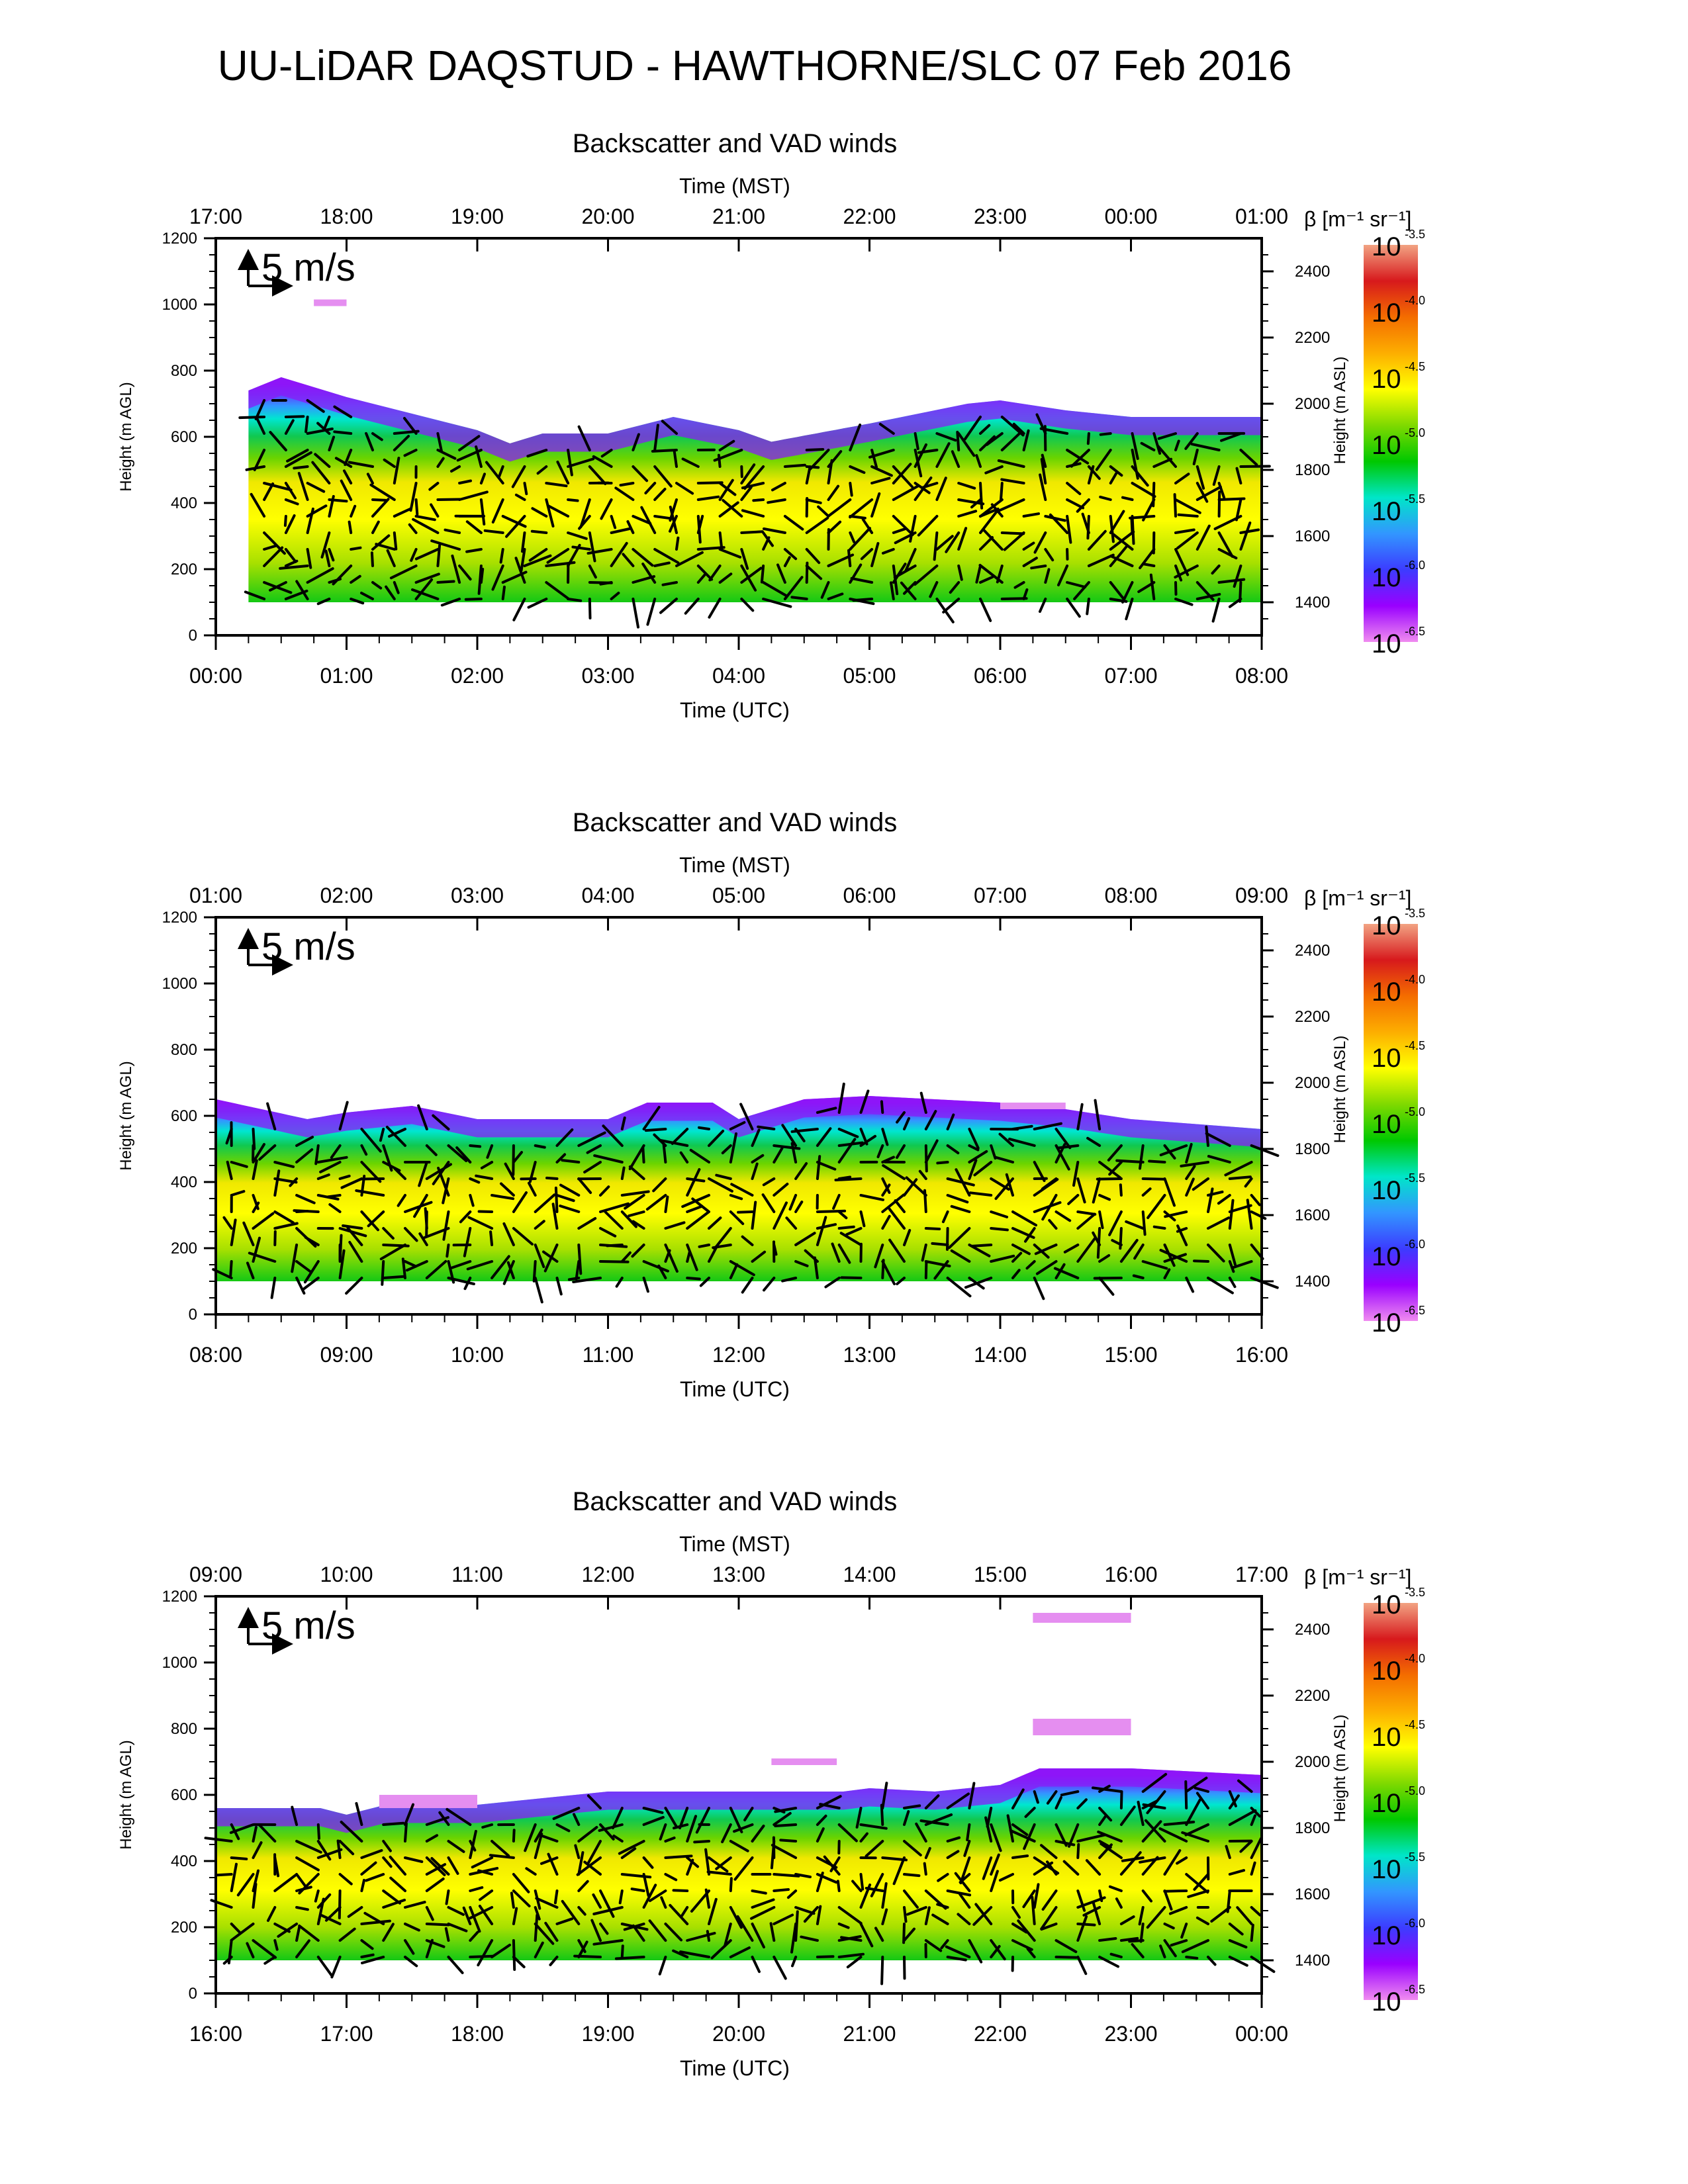 Image resolution: width=1688 pixels, height=2184 pixels. Describe the element at coordinates (1082, 1618) in the screenshot. I see `thin-aerosol-layer` at that location.